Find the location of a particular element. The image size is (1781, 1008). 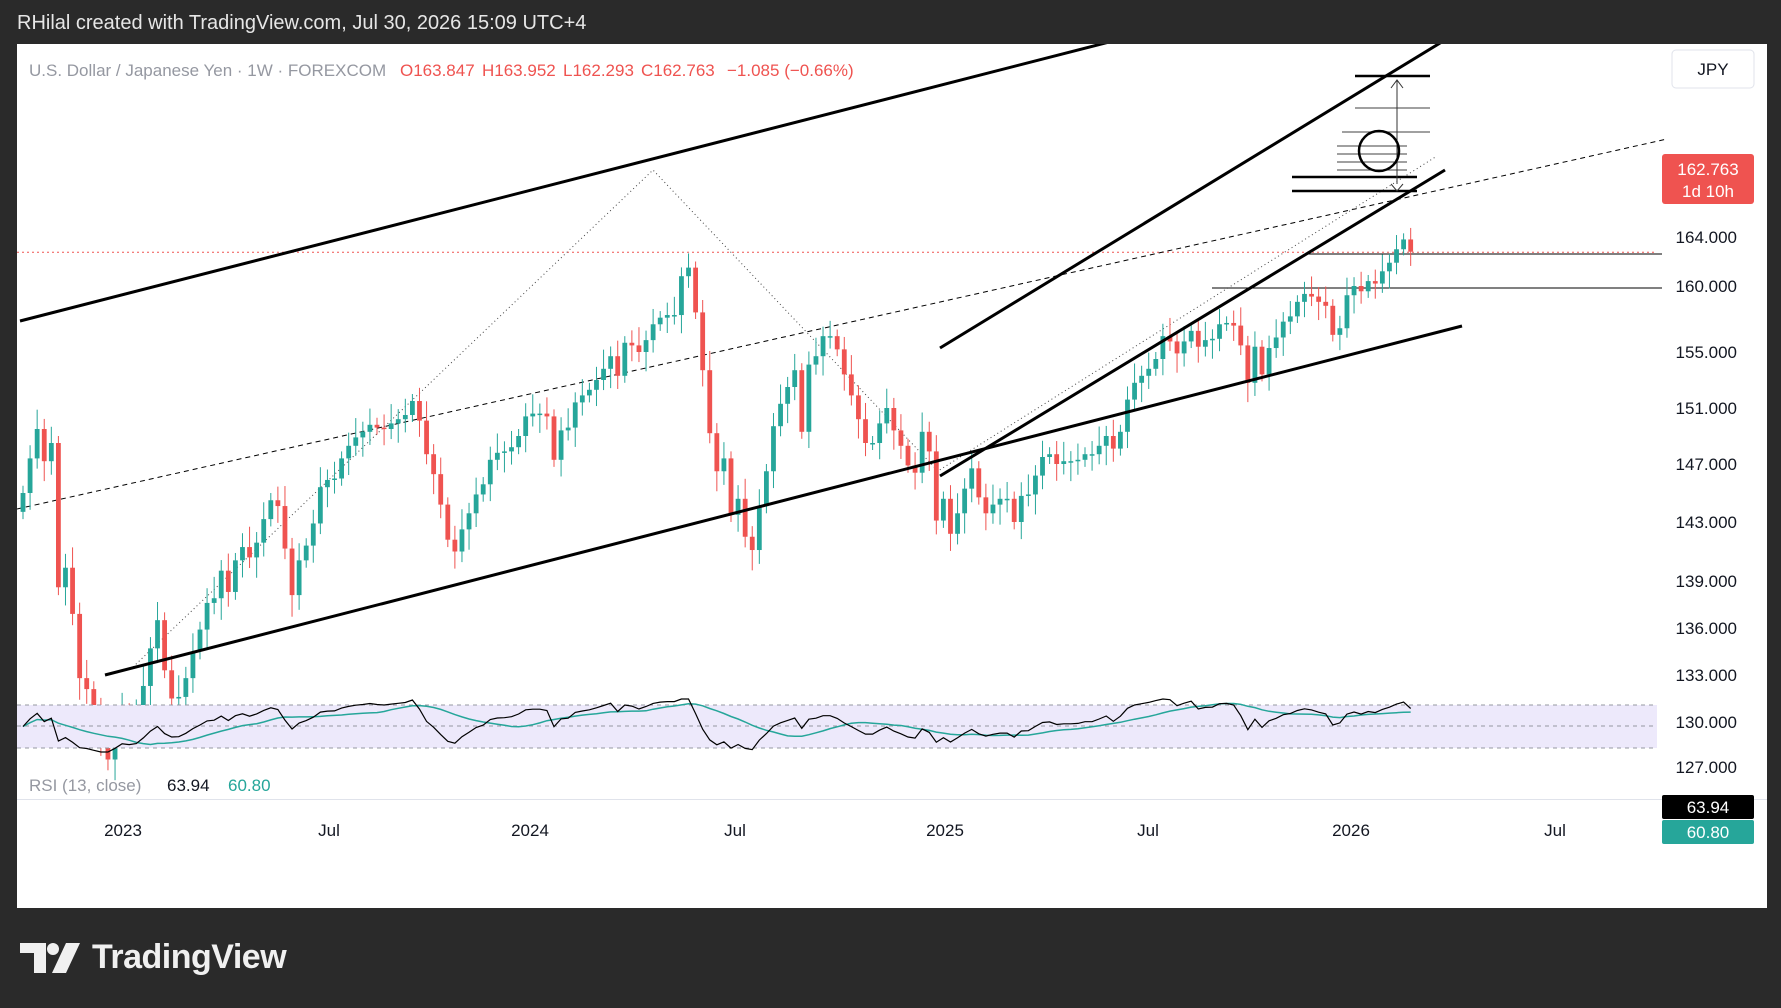

rsi-pane is located at coordinates (837, 725).